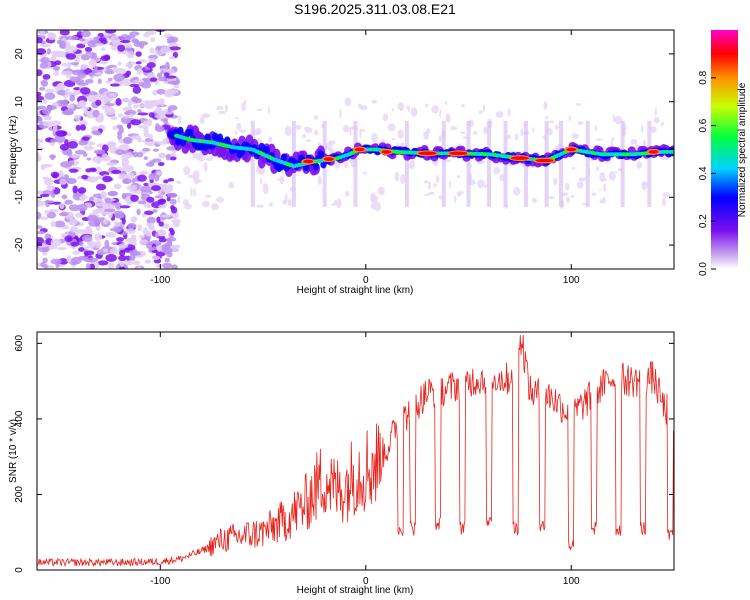 Image resolution: width=750 pixels, height=600 pixels. What do you see at coordinates (359, 149) in the screenshot?
I see `spectrogram-peak` at bounding box center [359, 149].